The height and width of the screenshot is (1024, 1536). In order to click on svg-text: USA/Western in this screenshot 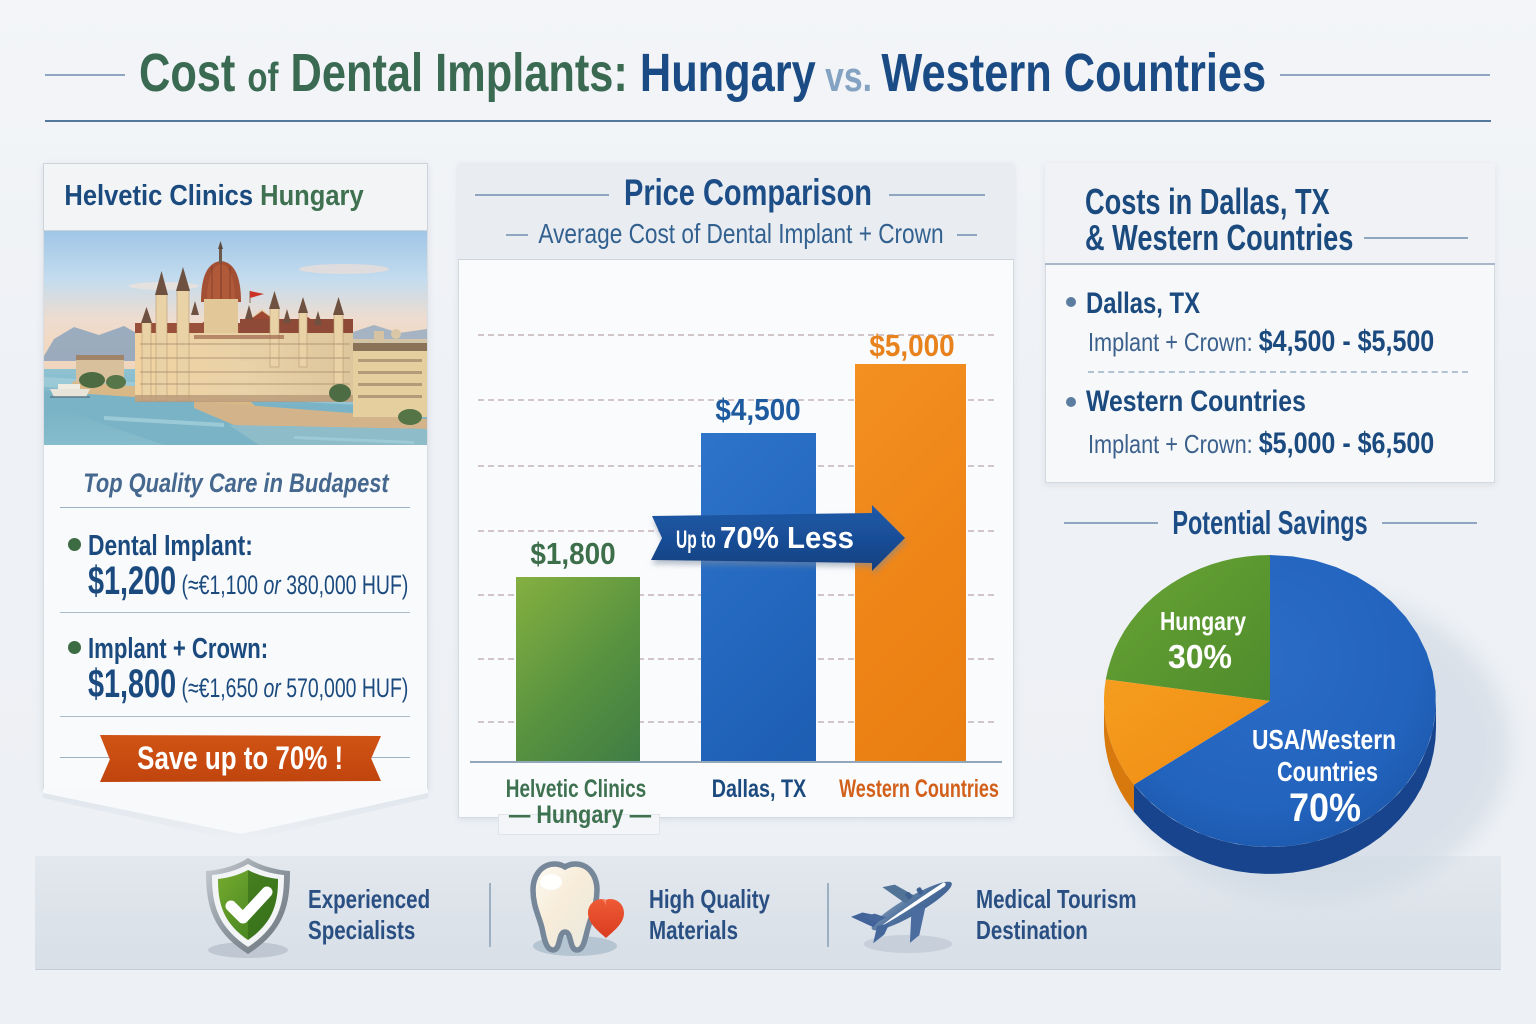, I will do `click(1324, 739)`.